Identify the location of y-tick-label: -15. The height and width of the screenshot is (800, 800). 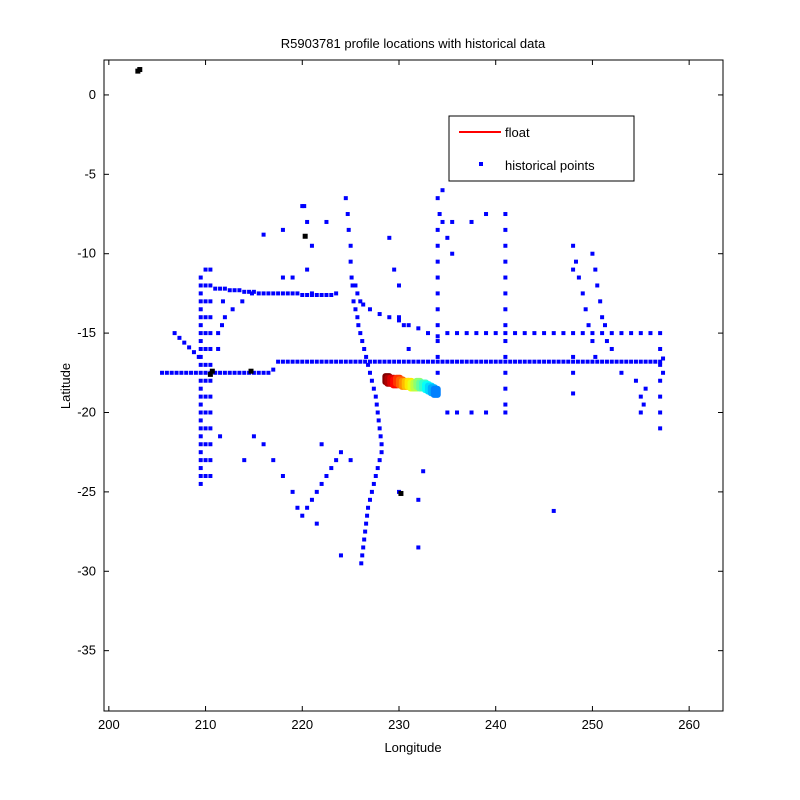
(86, 332).